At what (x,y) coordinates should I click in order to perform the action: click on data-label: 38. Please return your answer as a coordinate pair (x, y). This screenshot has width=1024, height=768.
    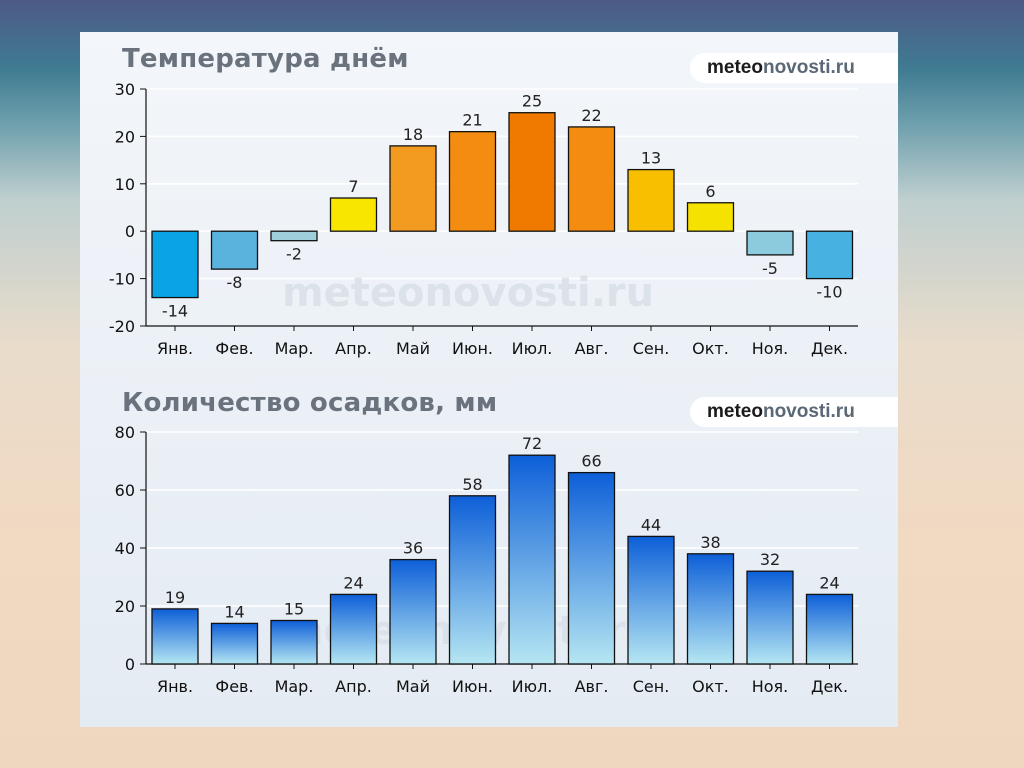
    Looking at the image, I should click on (710, 542).